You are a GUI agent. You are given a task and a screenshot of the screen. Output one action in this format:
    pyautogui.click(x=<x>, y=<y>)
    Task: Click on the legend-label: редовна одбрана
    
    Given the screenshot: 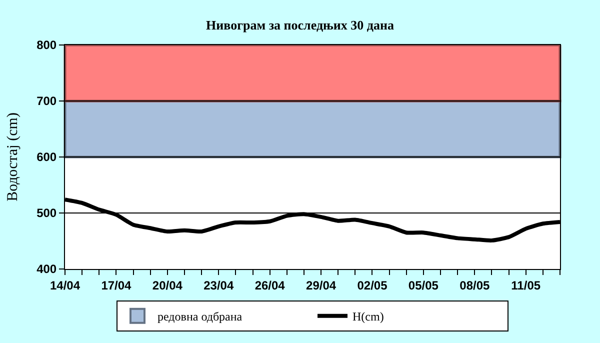 What is the action you would take?
    pyautogui.click(x=200, y=317)
    